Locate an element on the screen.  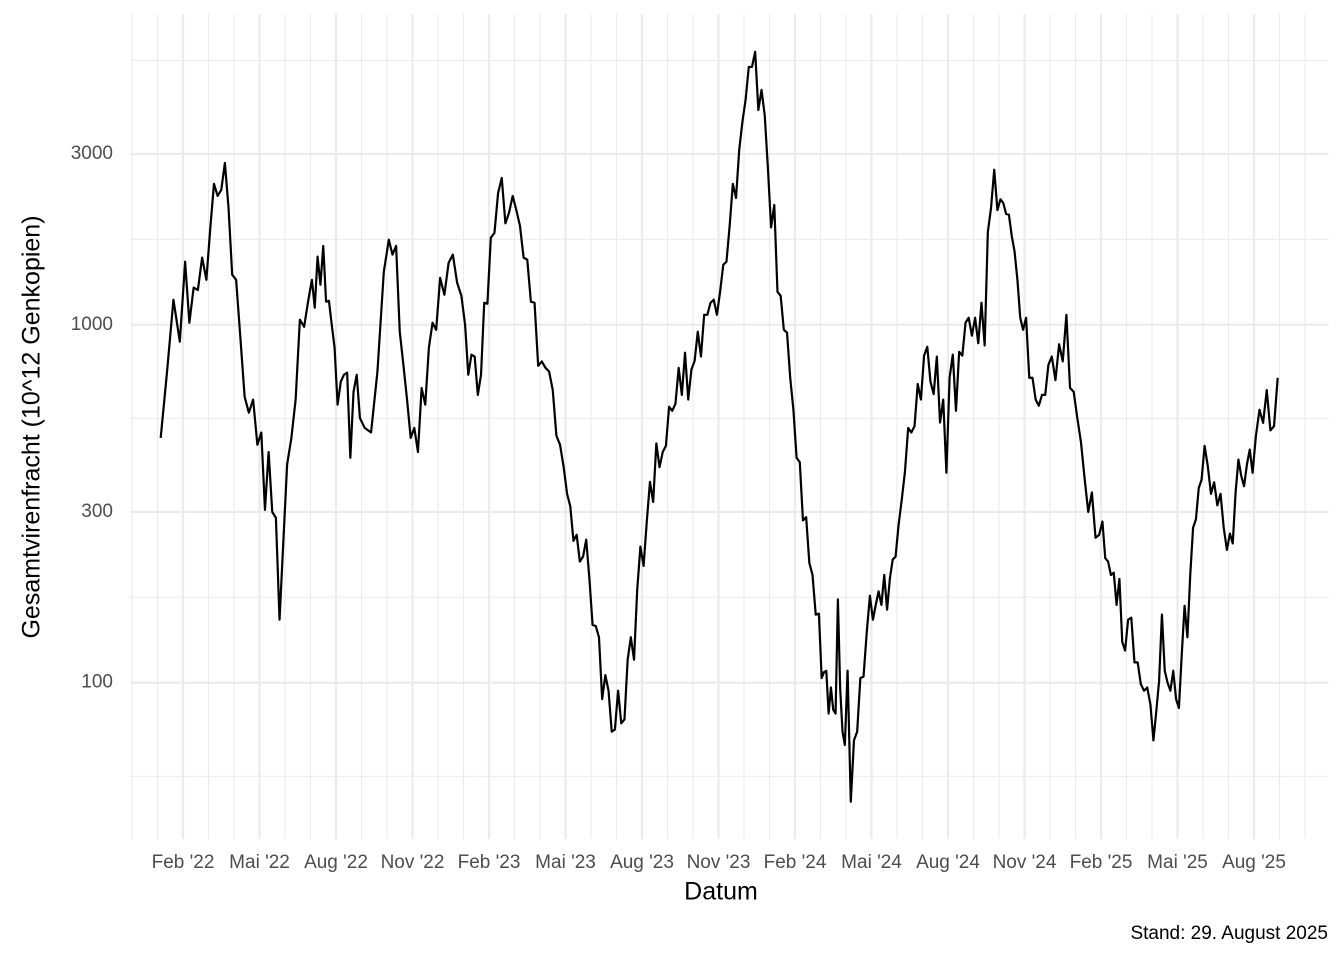
y-tick-label: 3000 is located at coordinates (92, 153).